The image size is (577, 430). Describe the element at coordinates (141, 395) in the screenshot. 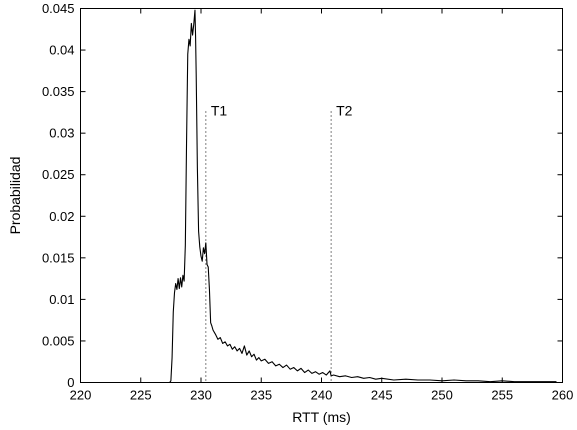

I see `x-tick-label: 225` at that location.